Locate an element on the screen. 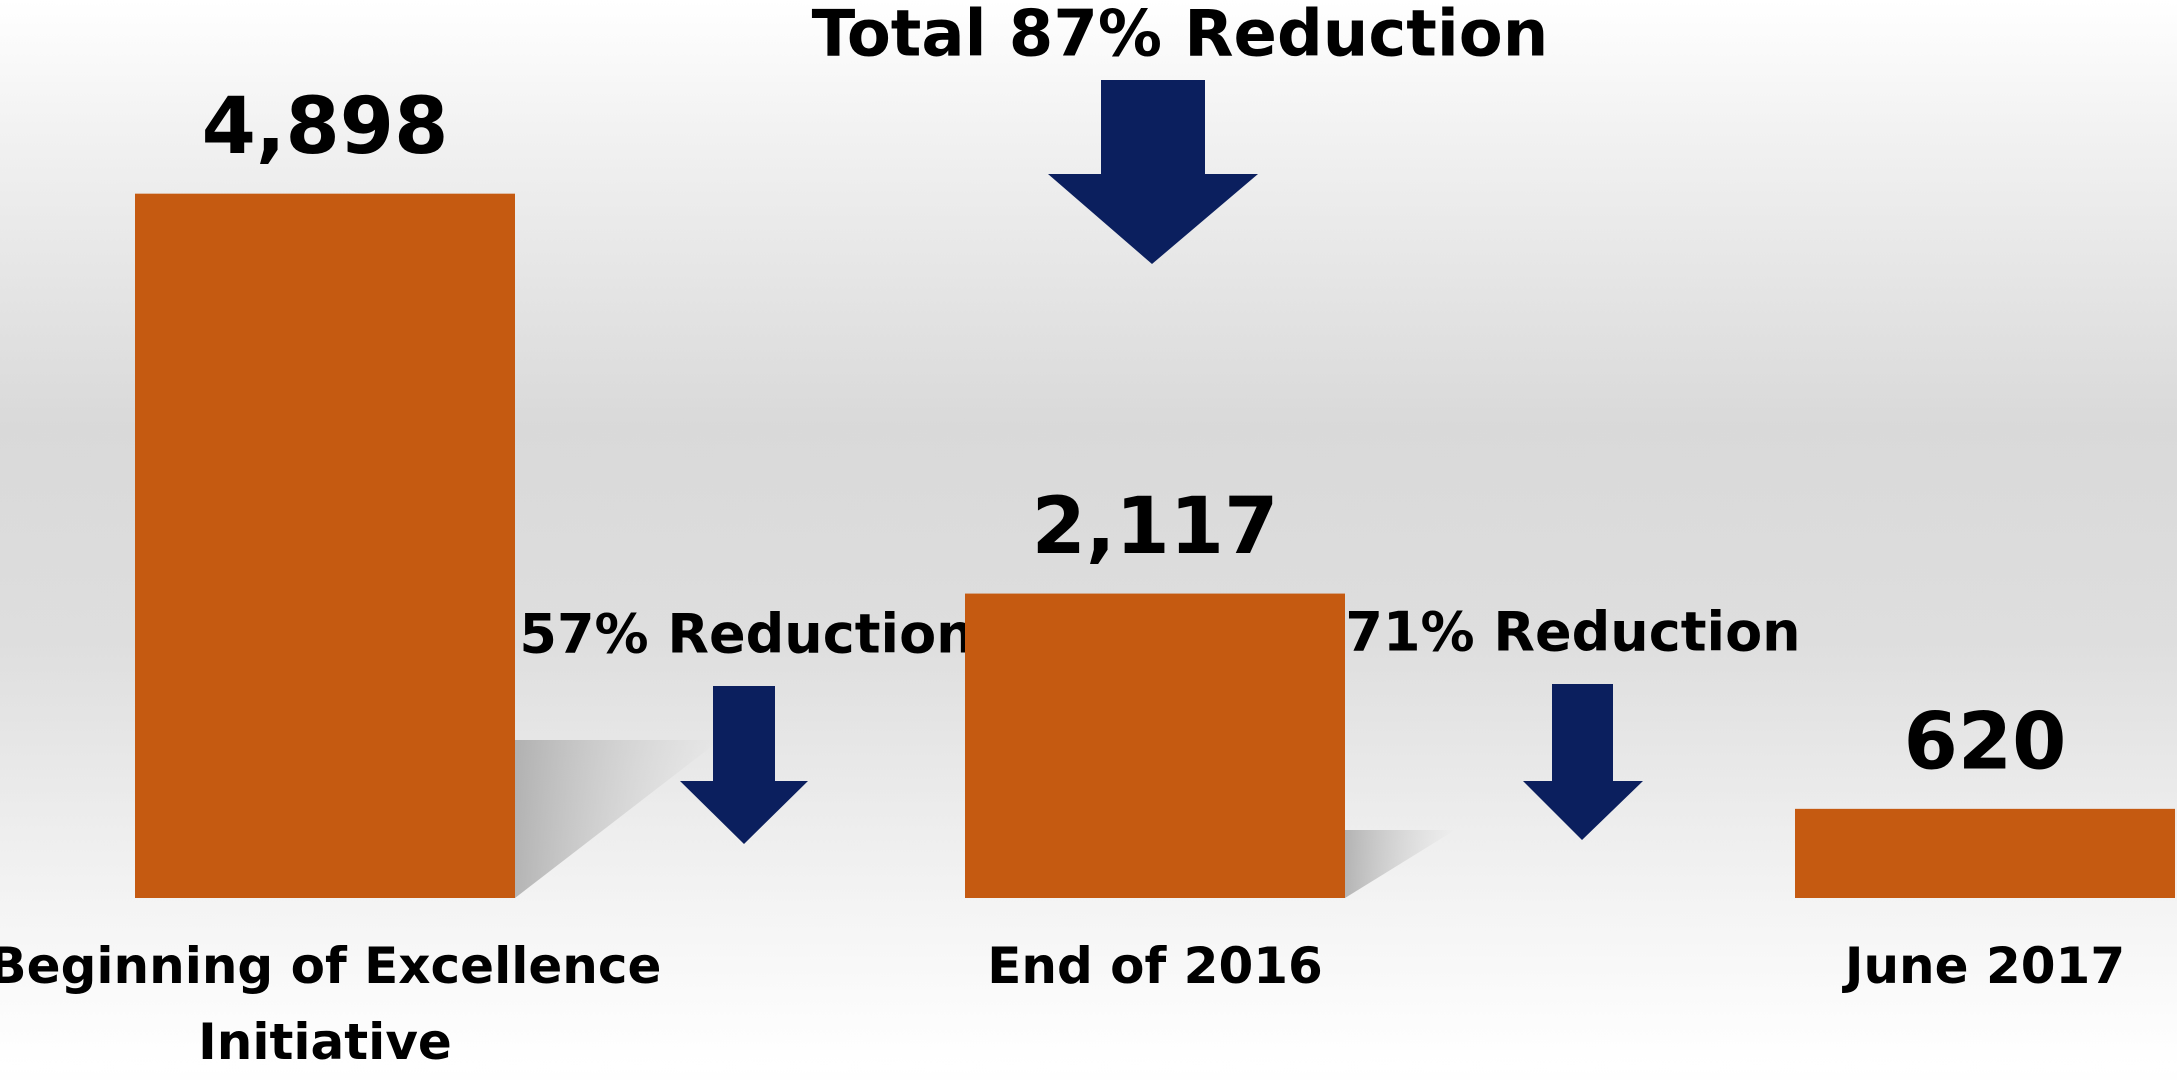  value-label: 4,898 is located at coordinates (325, 127).